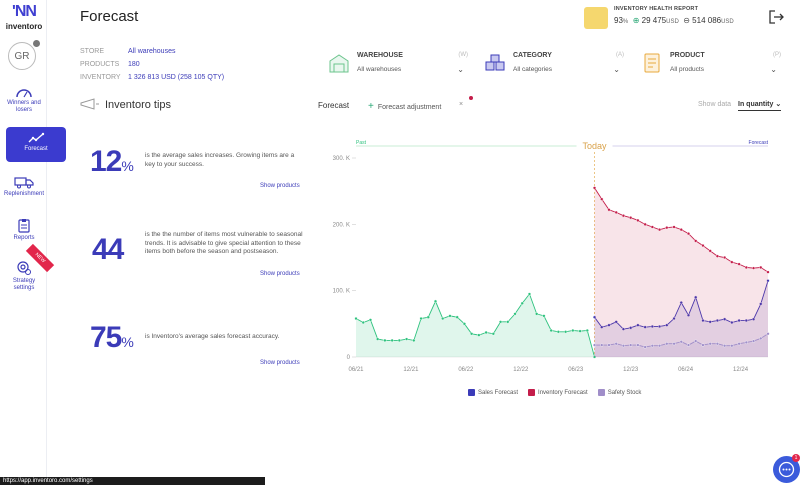  Describe the element at coordinates (349, 358) in the screenshot. I see `y-tick-label: 0` at that location.